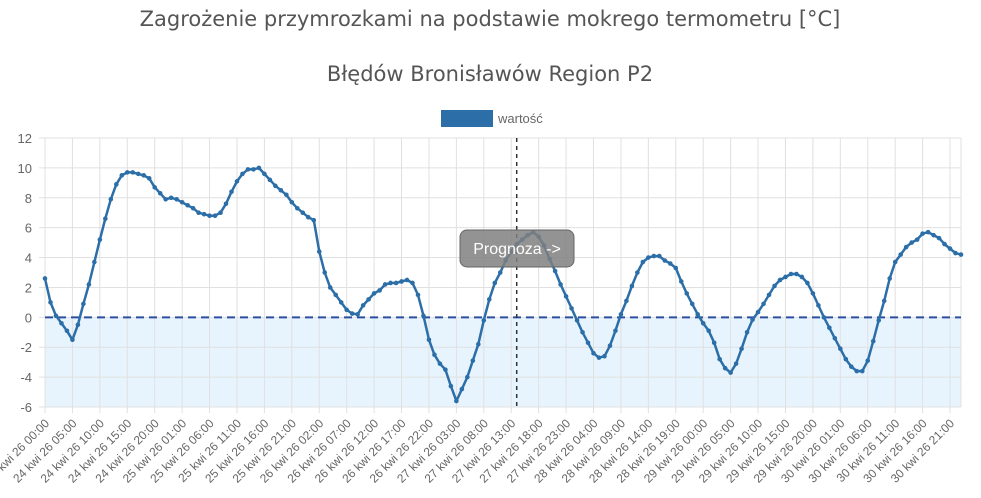 This screenshot has width=981, height=498. Describe the element at coordinates (26, 377) in the screenshot. I see `y-tick-label: -4` at that location.